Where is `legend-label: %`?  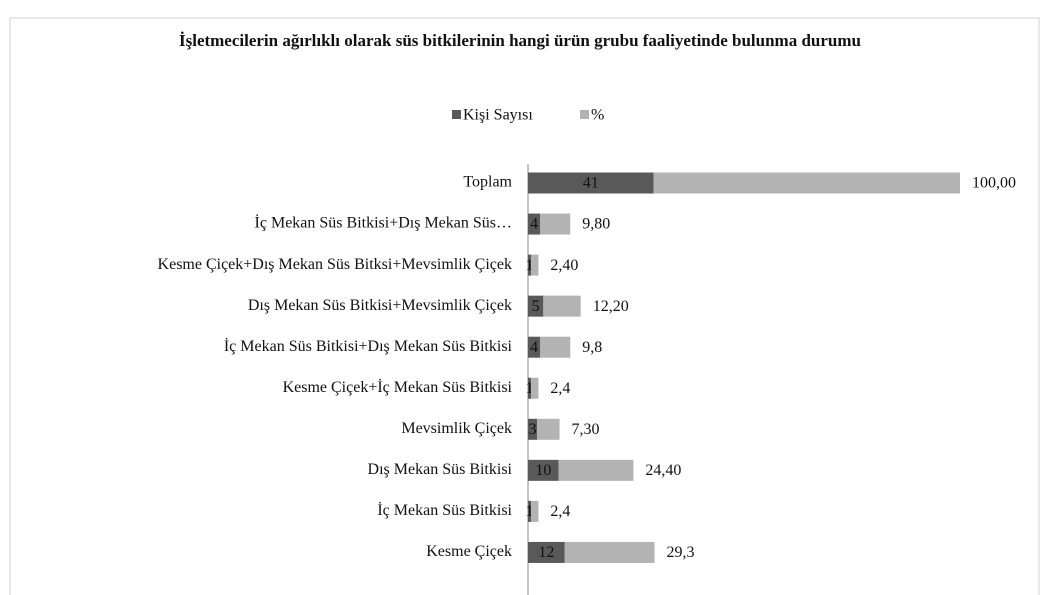 legend-label: % is located at coordinates (597, 115).